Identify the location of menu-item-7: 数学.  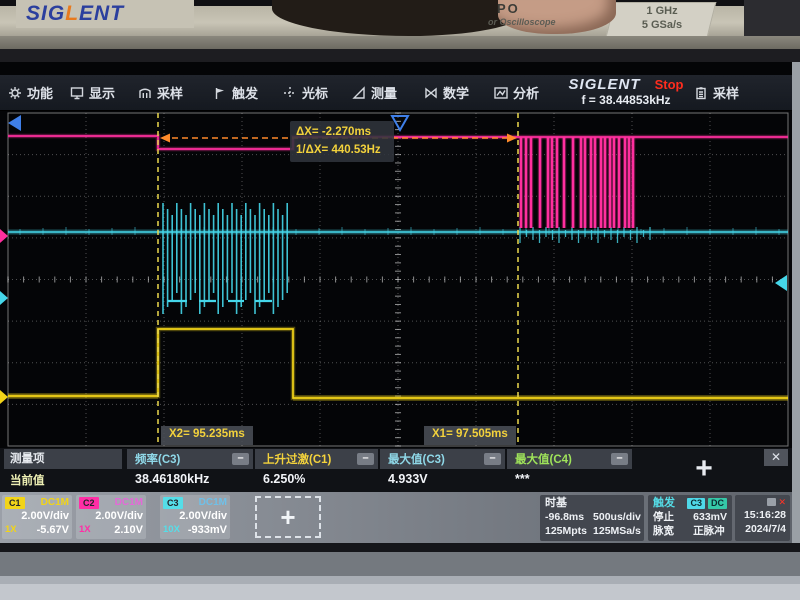
(446, 92).